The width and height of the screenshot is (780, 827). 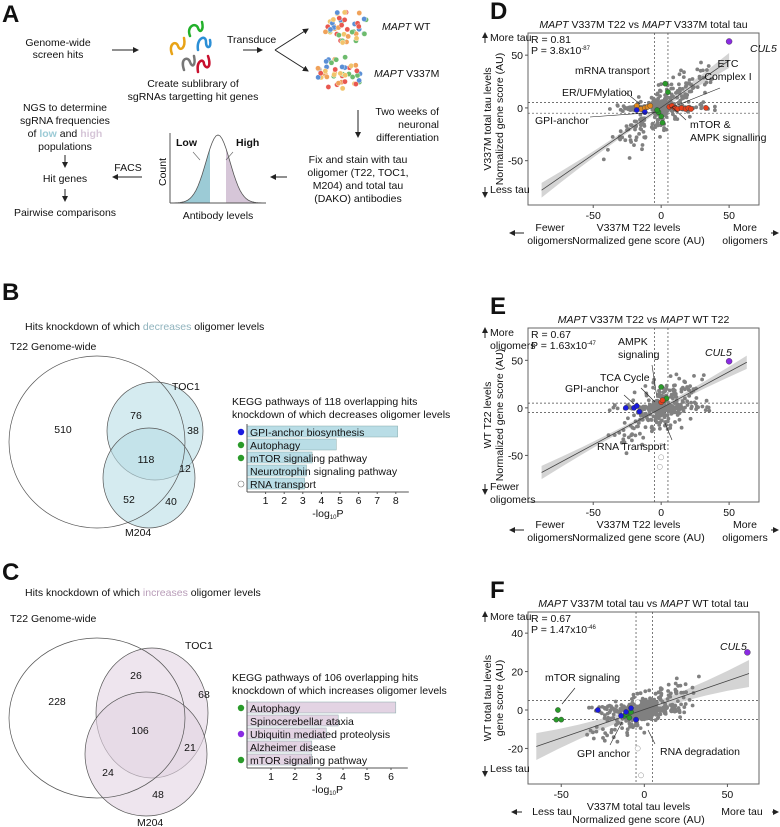 I want to click on highlight-point-etc, so click(x=706, y=108).